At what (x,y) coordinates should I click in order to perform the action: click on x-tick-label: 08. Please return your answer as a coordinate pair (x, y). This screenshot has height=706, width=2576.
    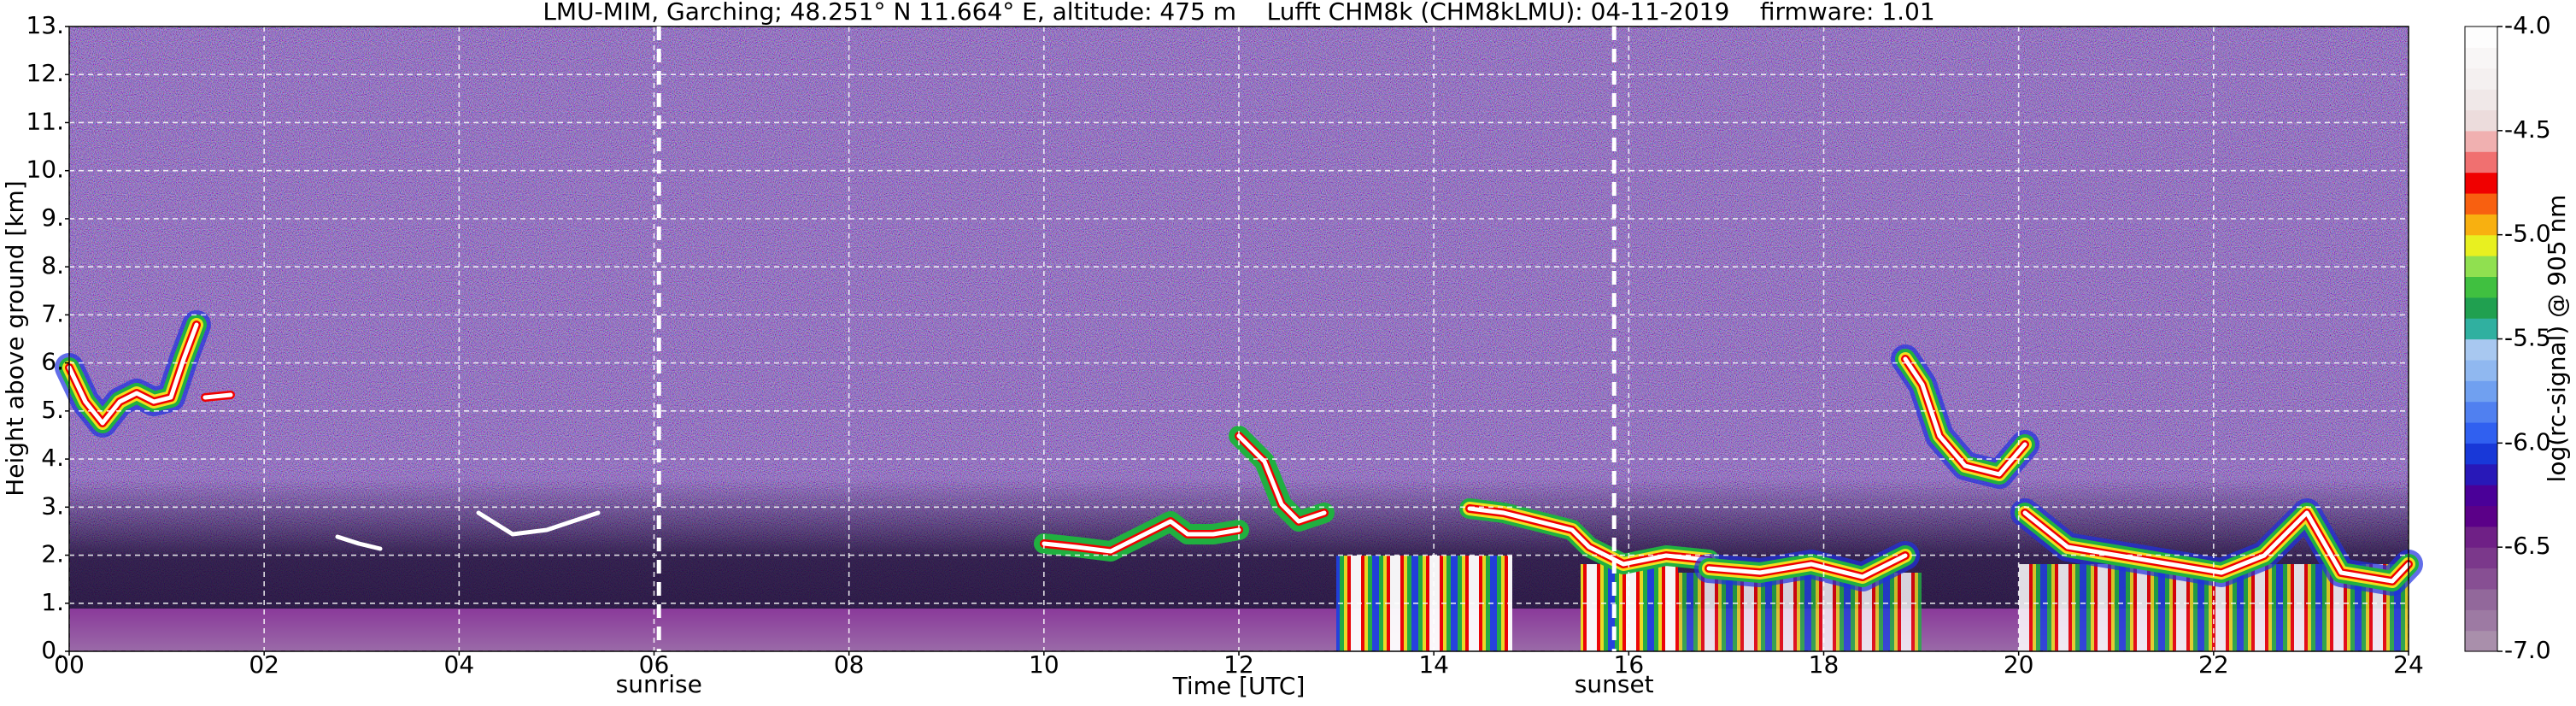
    Looking at the image, I should click on (849, 664).